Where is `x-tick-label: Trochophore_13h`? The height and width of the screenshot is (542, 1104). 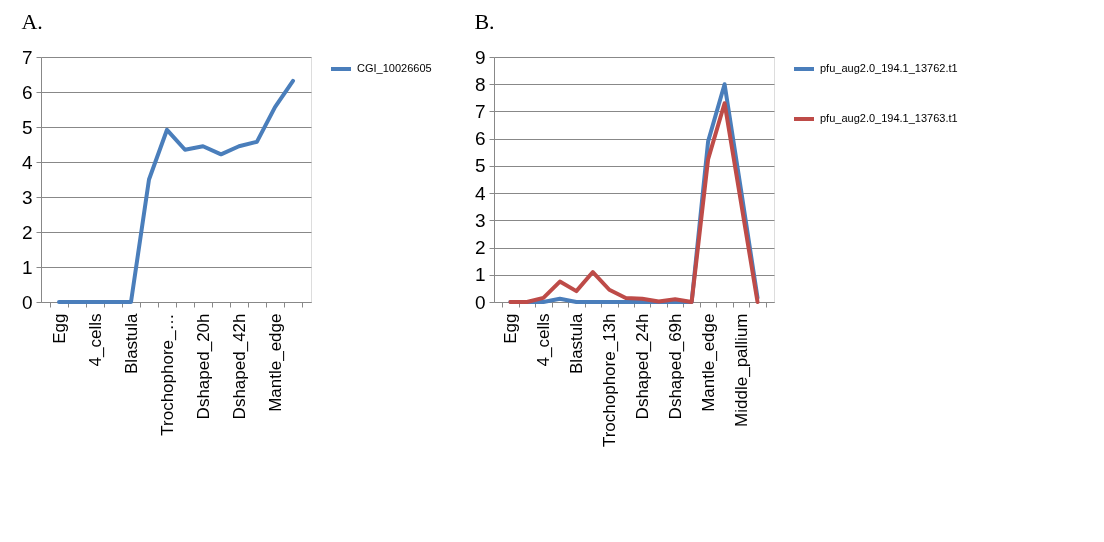 x-tick-label: Trochophore_13h is located at coordinates (609, 380).